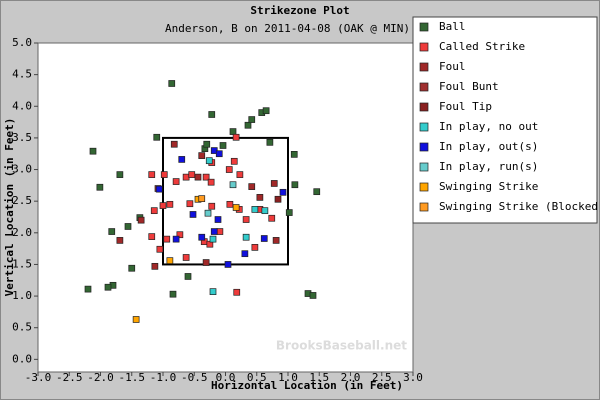 This screenshot has height=400, width=600. Describe the element at coordinates (22, 200) in the screenshot. I see `y-tick-label: 2.5` at that location.